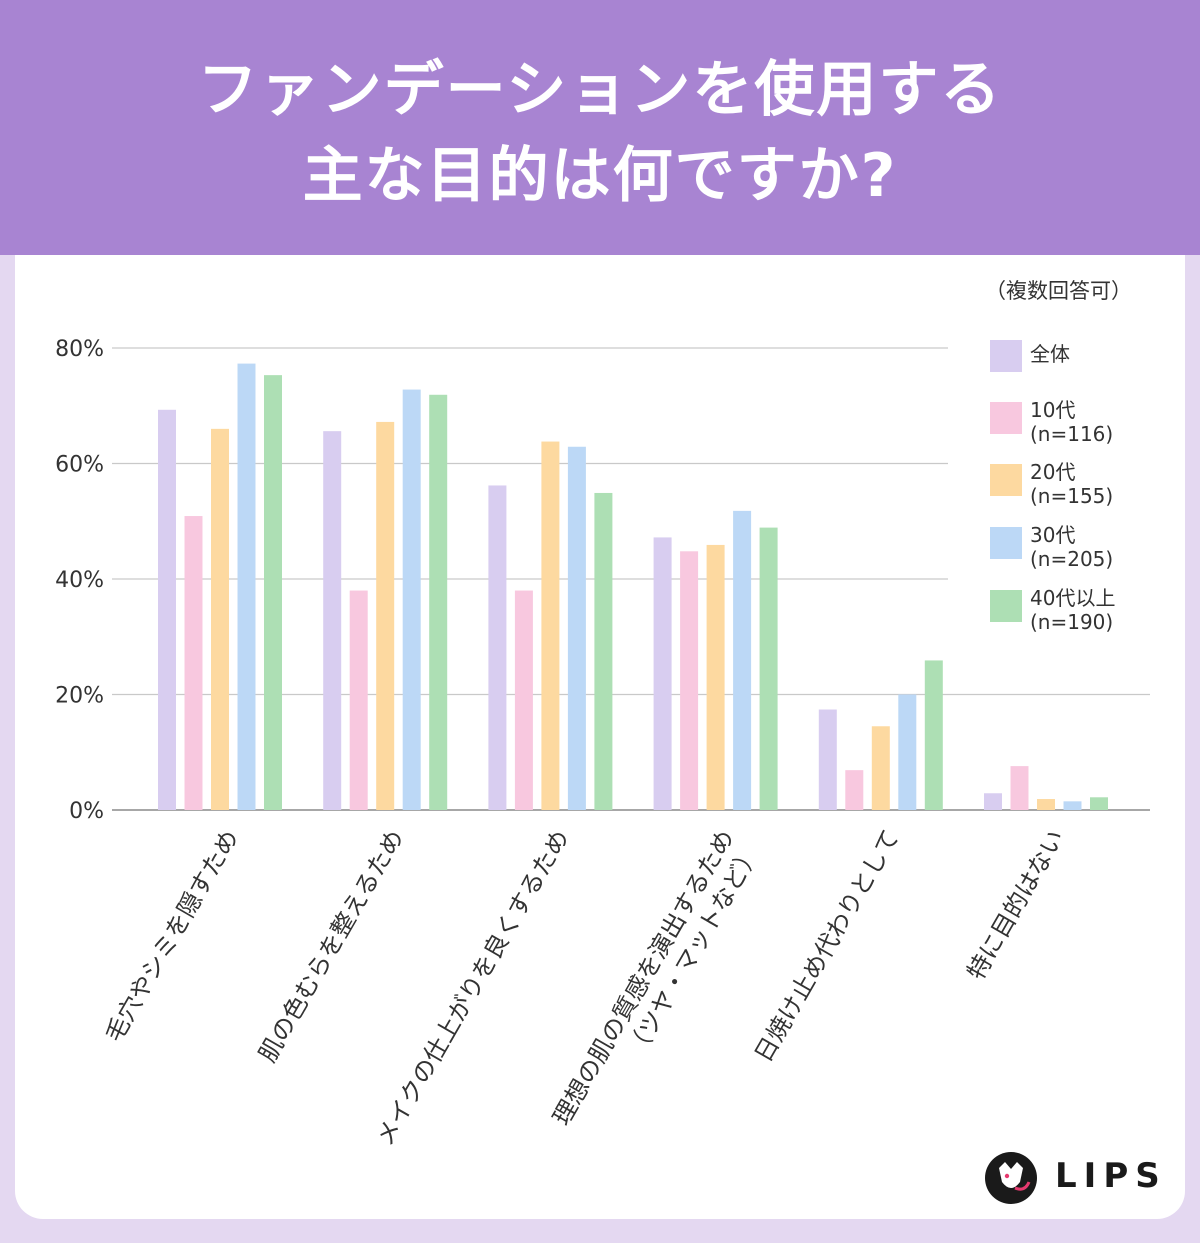 Image resolution: width=1200 pixels, height=1243 pixels. I want to click on x-tick-label: 肌の色むらを整えるため, so click(331, 946).